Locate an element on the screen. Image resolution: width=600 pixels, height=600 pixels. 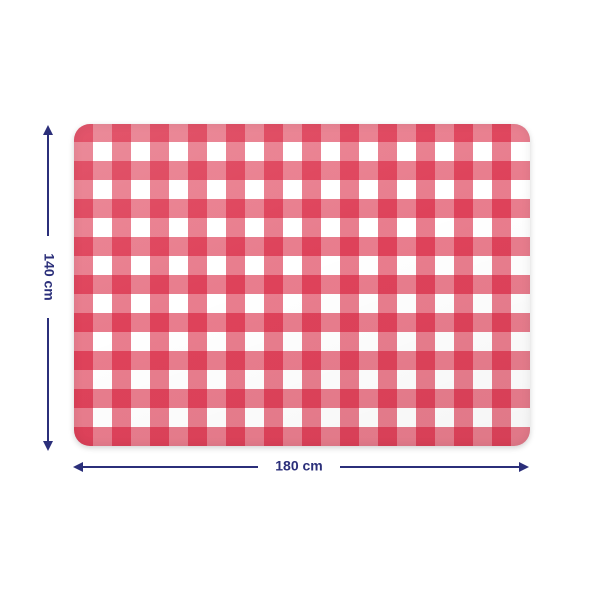
height-label: 140 cm is located at coordinates (49, 276).